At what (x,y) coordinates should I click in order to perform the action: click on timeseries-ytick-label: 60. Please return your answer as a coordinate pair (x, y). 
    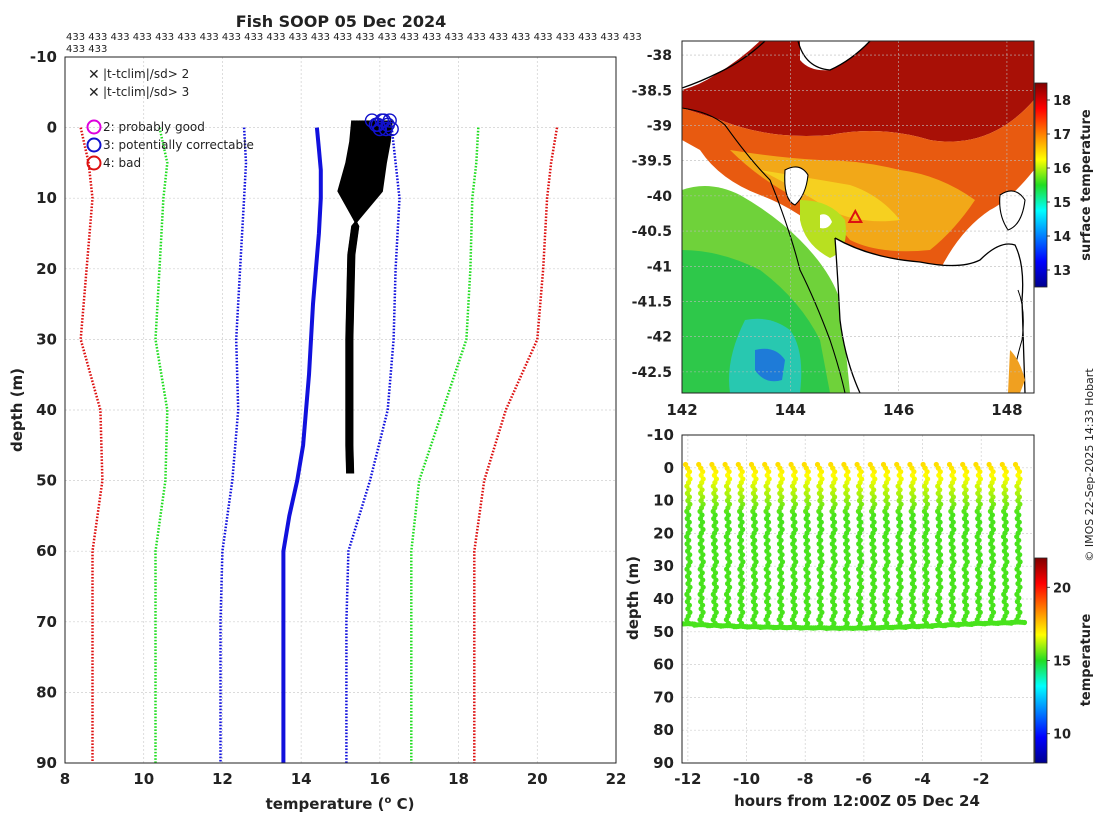
    Looking at the image, I should click on (663, 665).